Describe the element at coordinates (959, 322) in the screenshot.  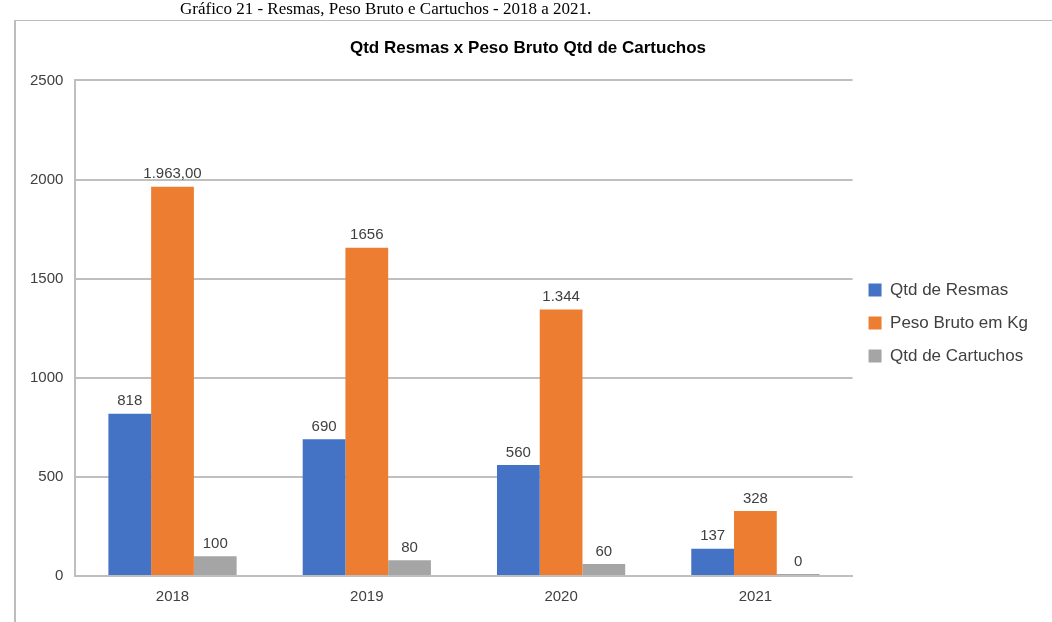
I see `legend-label: Peso Bruto em Kg` at that location.